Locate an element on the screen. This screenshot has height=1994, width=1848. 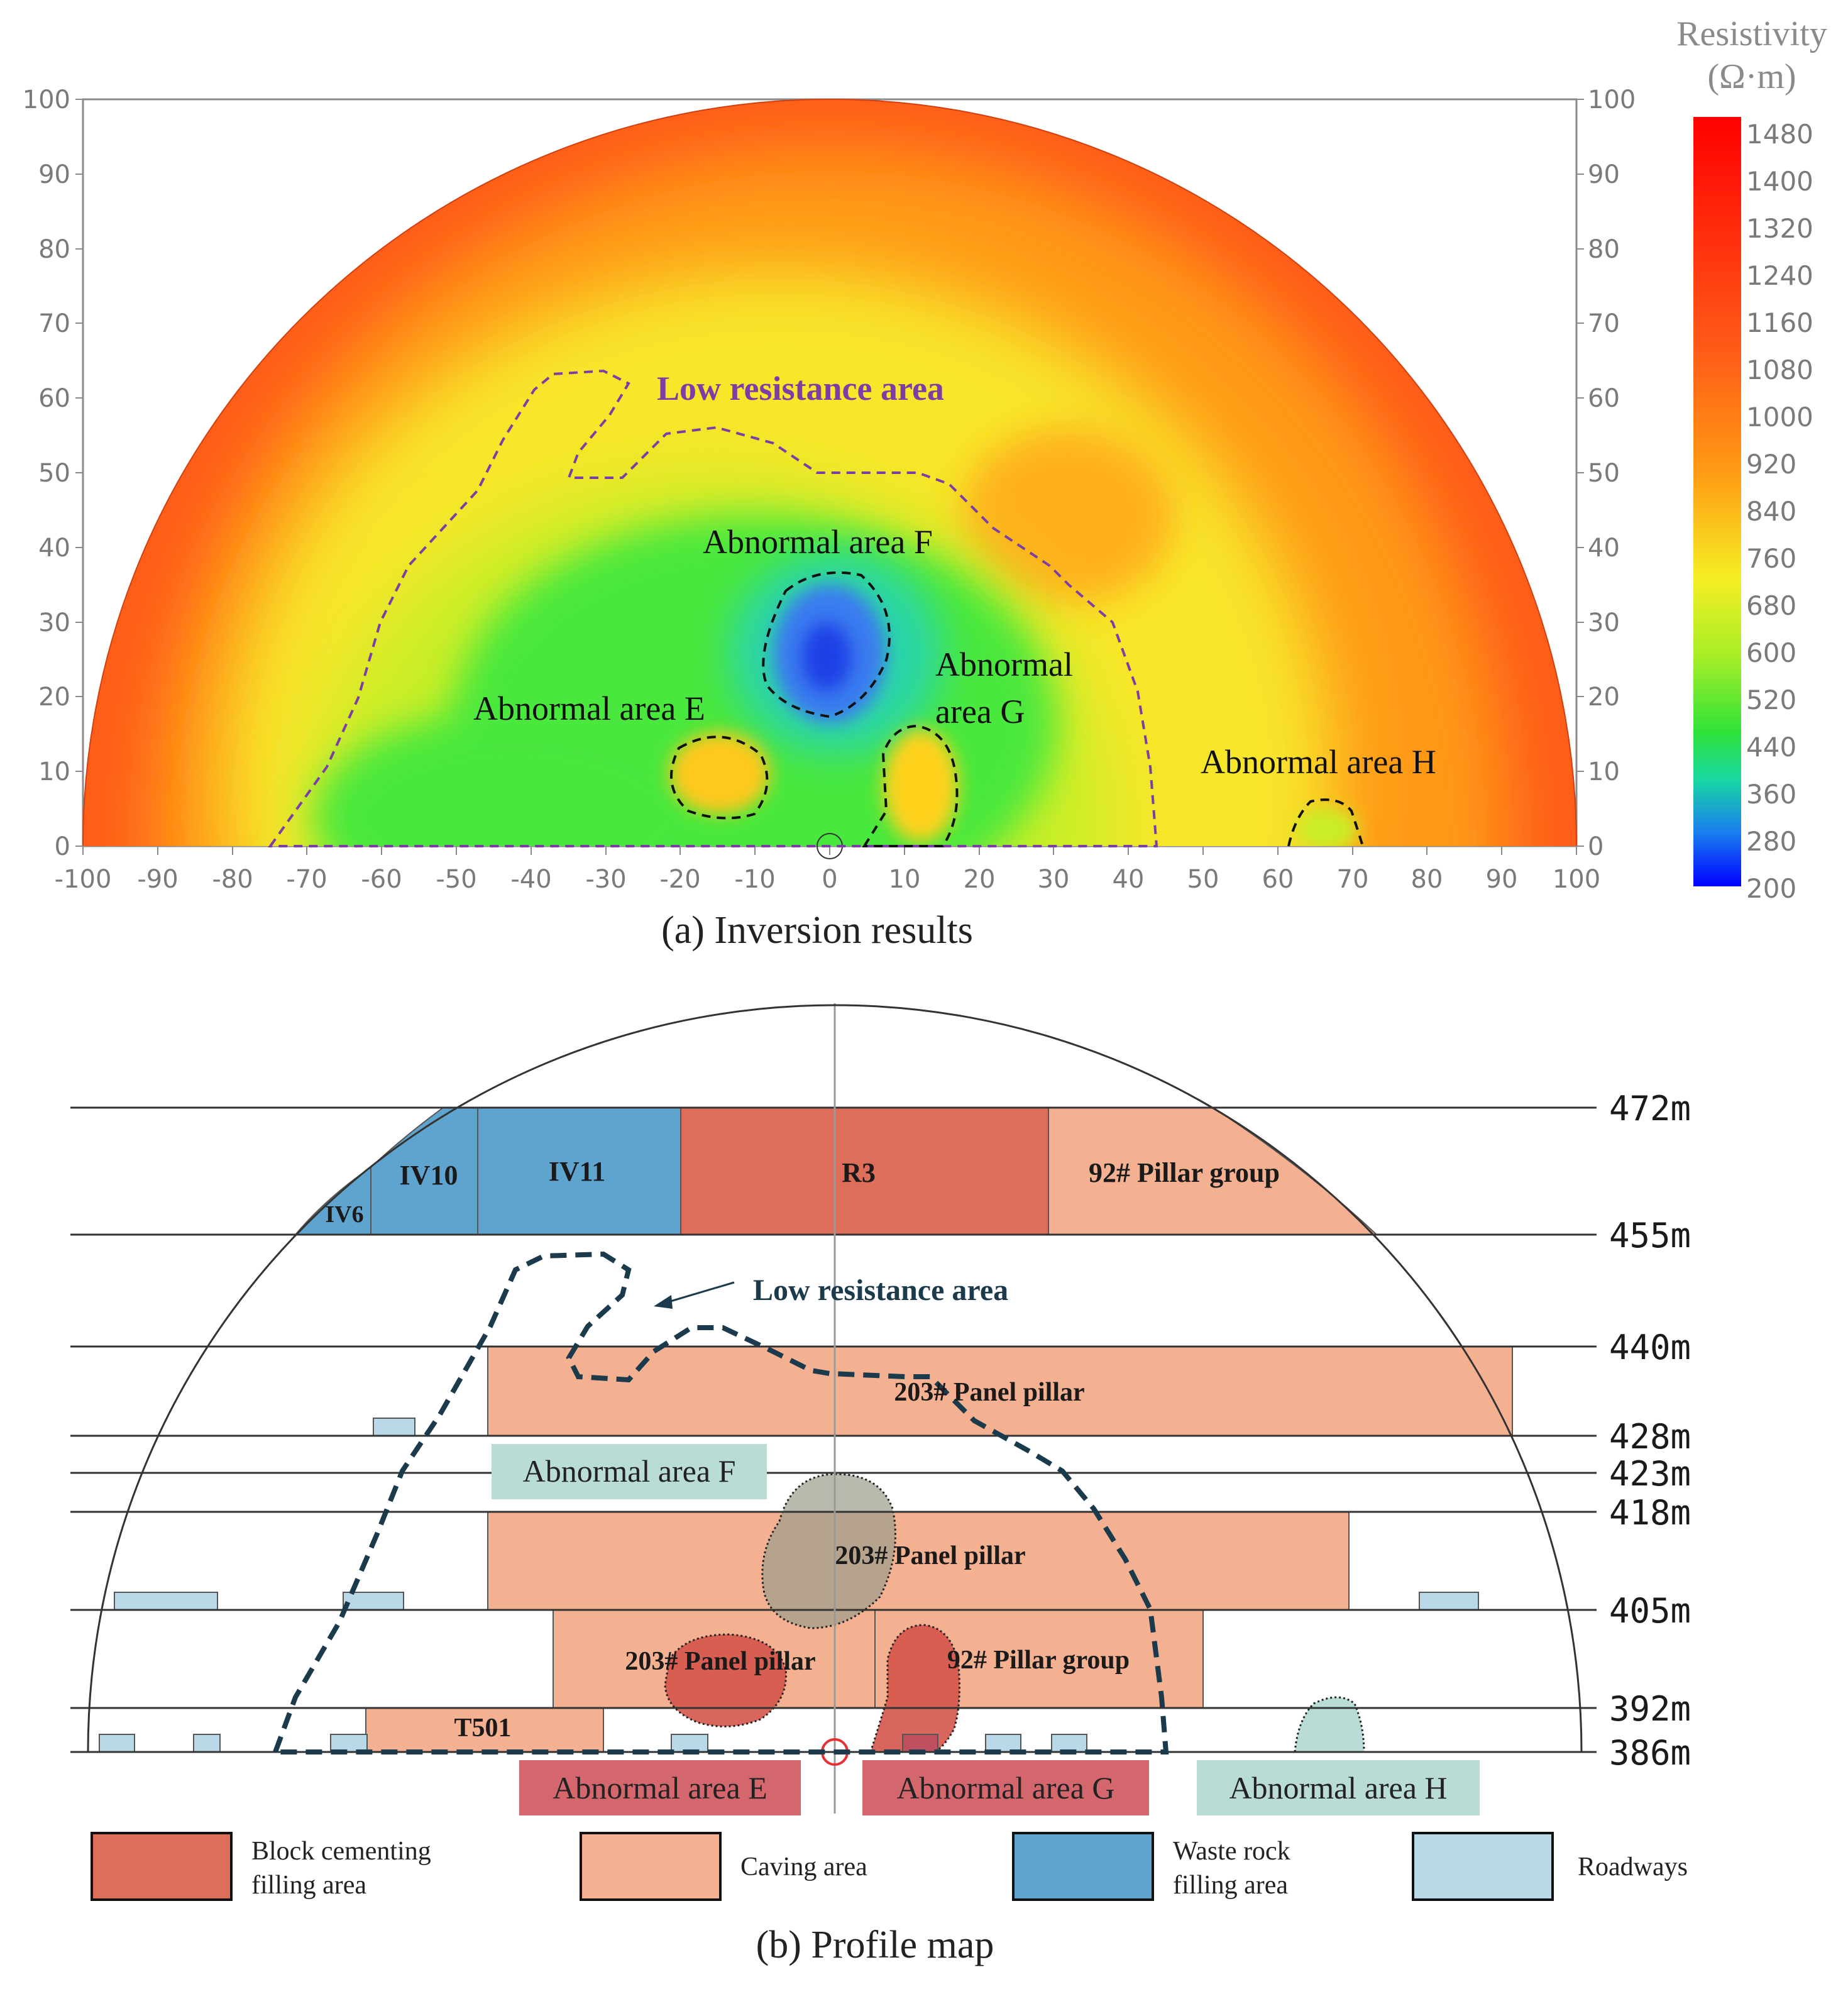
x-tick: 40 is located at coordinates (1129, 879).